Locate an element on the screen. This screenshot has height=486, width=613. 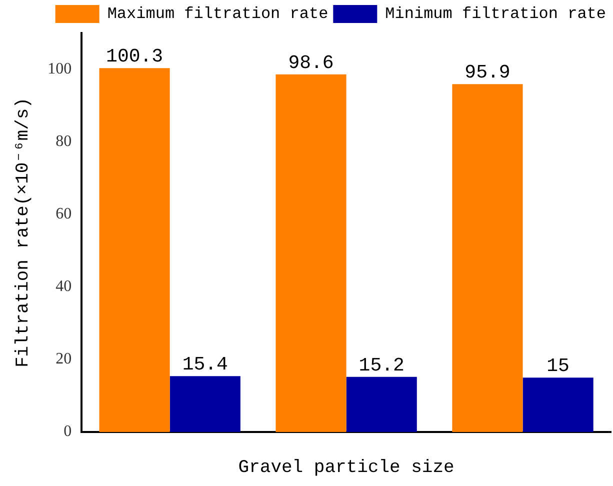
y-tick-label: 20 is located at coordinates (64, 359).